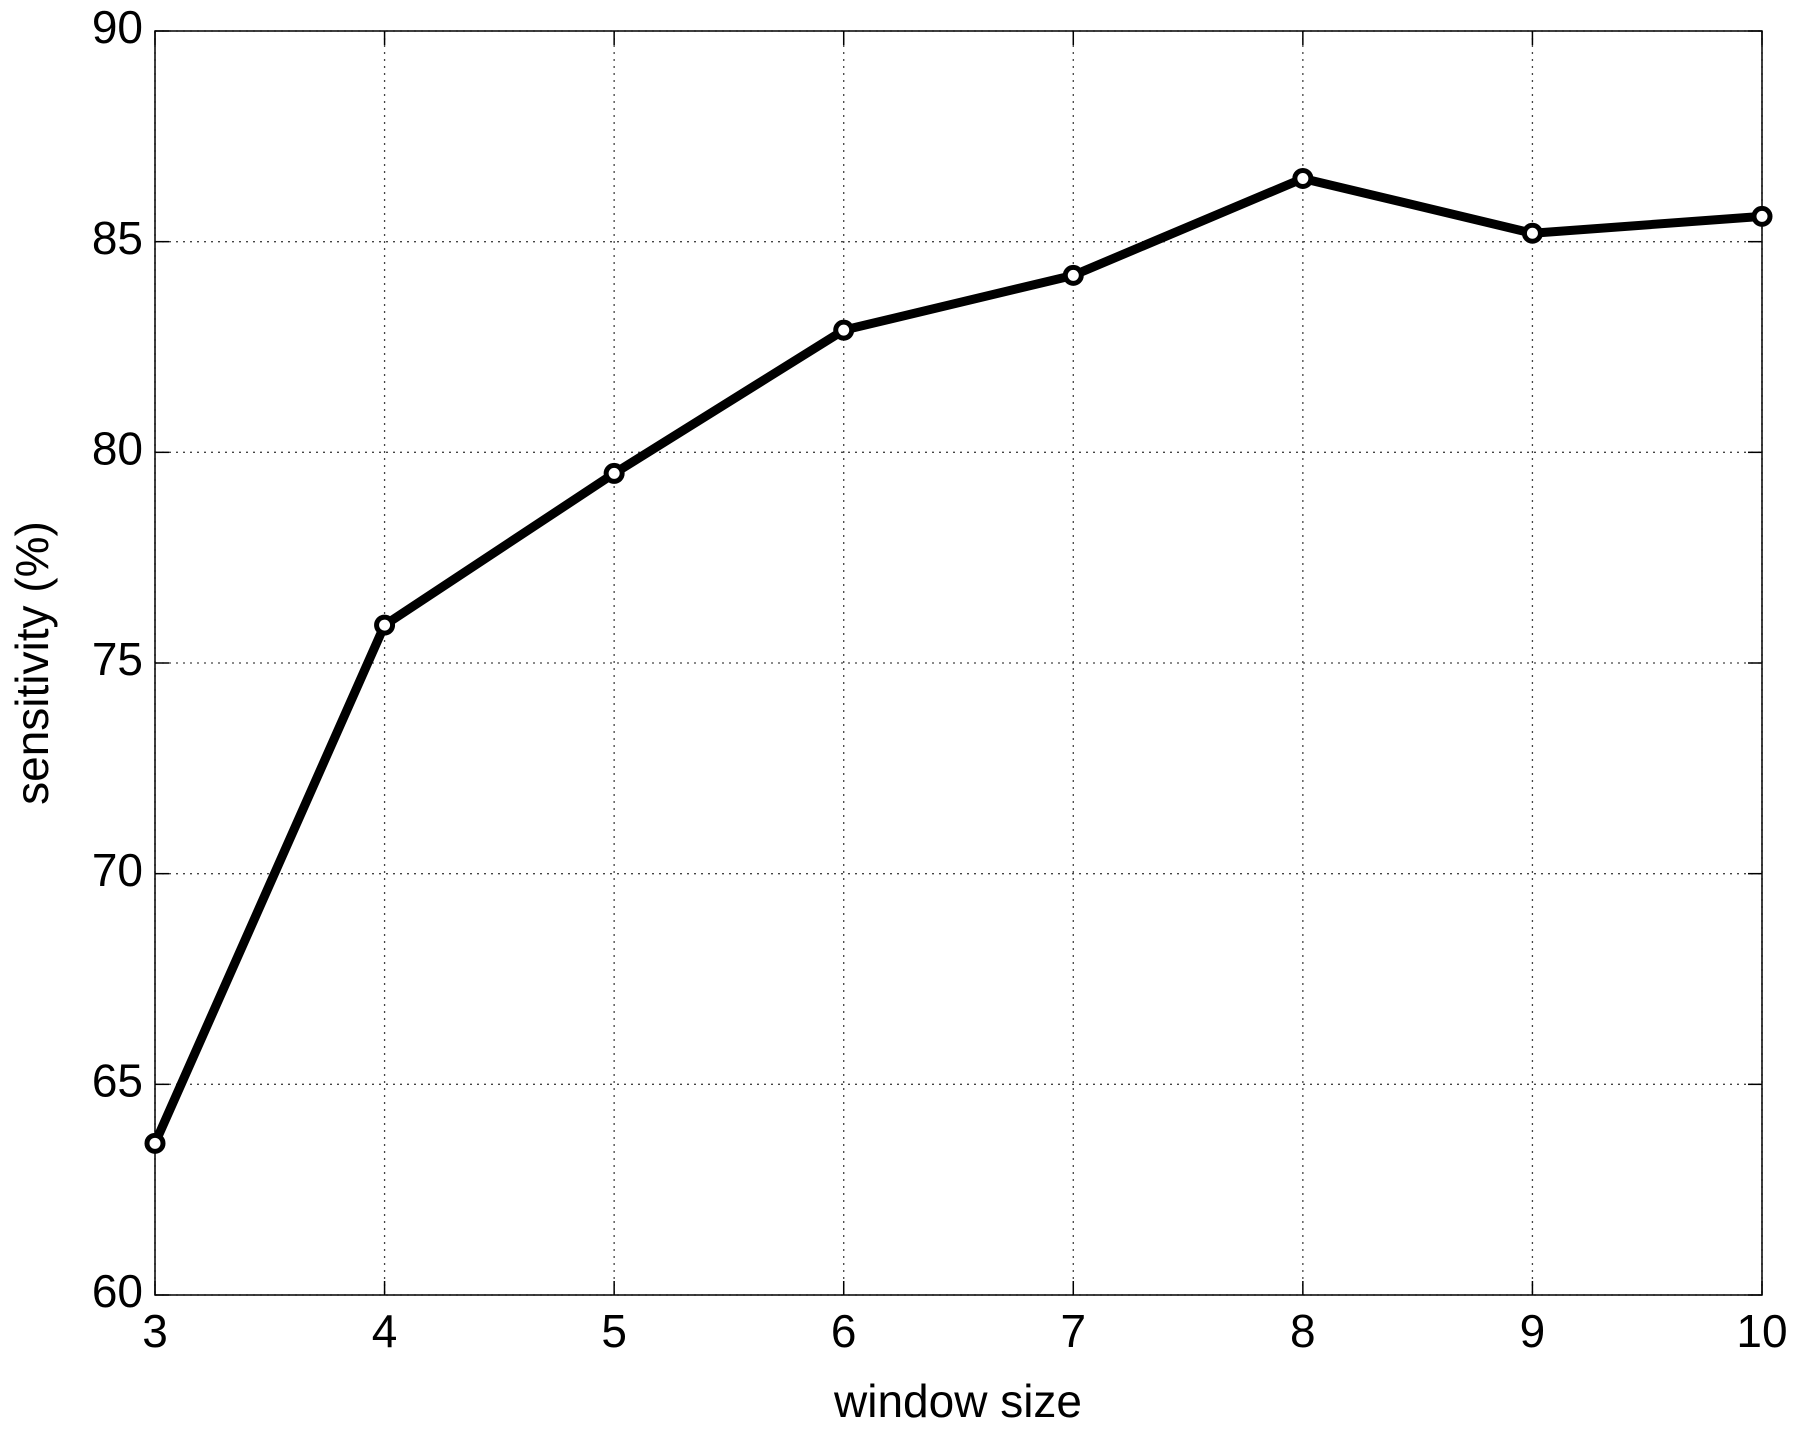  What do you see at coordinates (155, 1331) in the screenshot?
I see `x-tick-label: 3` at bounding box center [155, 1331].